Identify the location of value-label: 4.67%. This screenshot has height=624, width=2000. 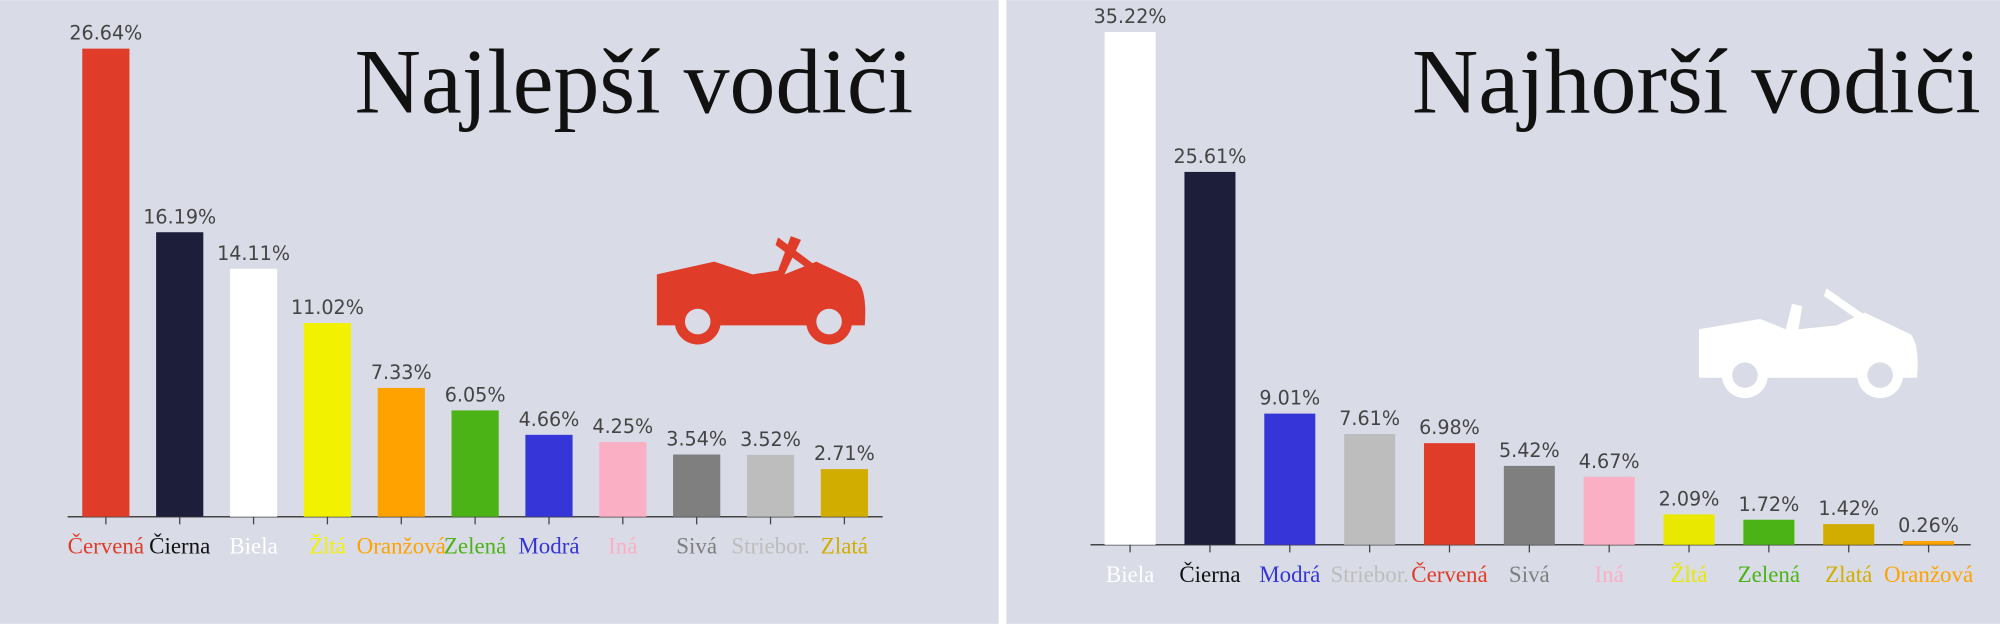
(1609, 461).